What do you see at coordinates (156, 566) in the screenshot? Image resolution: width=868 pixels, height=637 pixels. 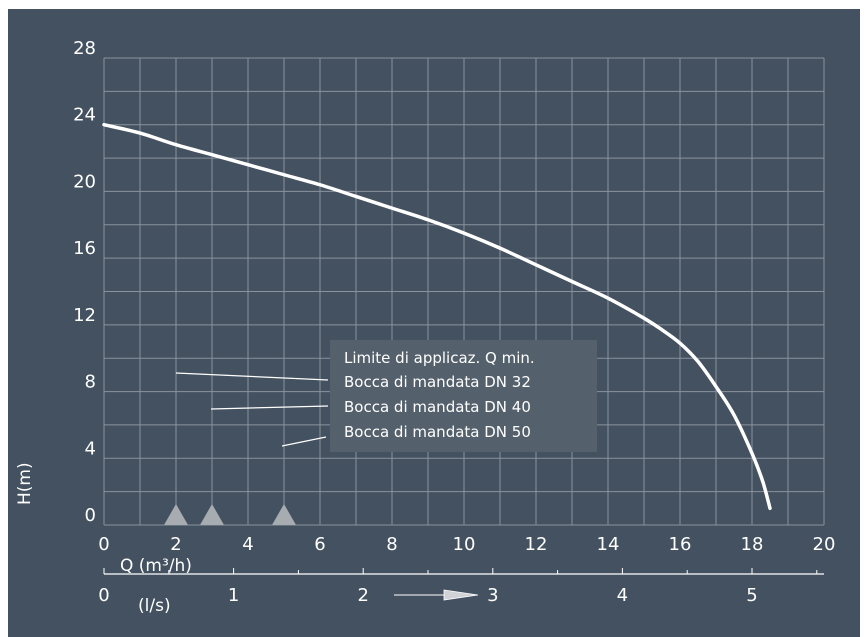 I see `x-axis-title: Q (m³/h)` at bounding box center [156, 566].